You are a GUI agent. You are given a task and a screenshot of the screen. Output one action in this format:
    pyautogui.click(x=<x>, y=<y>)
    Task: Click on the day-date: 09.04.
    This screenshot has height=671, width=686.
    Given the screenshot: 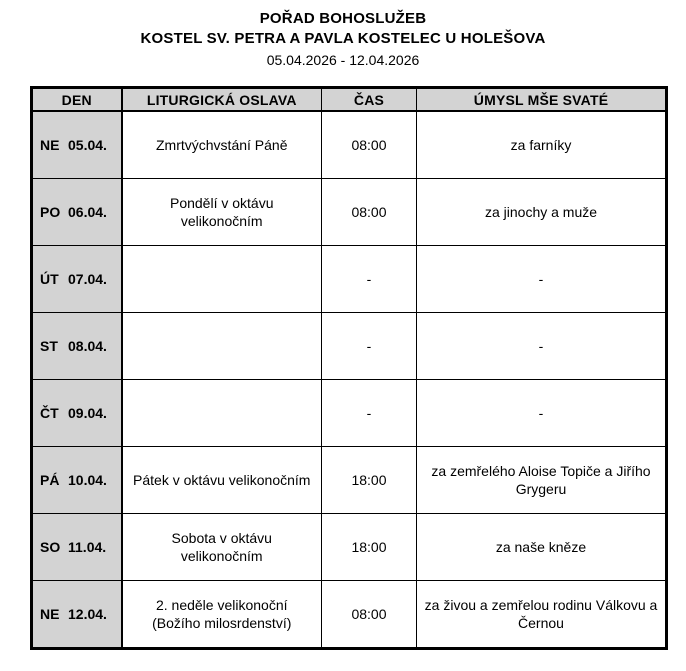 What is the action you would take?
    pyautogui.click(x=87, y=413)
    